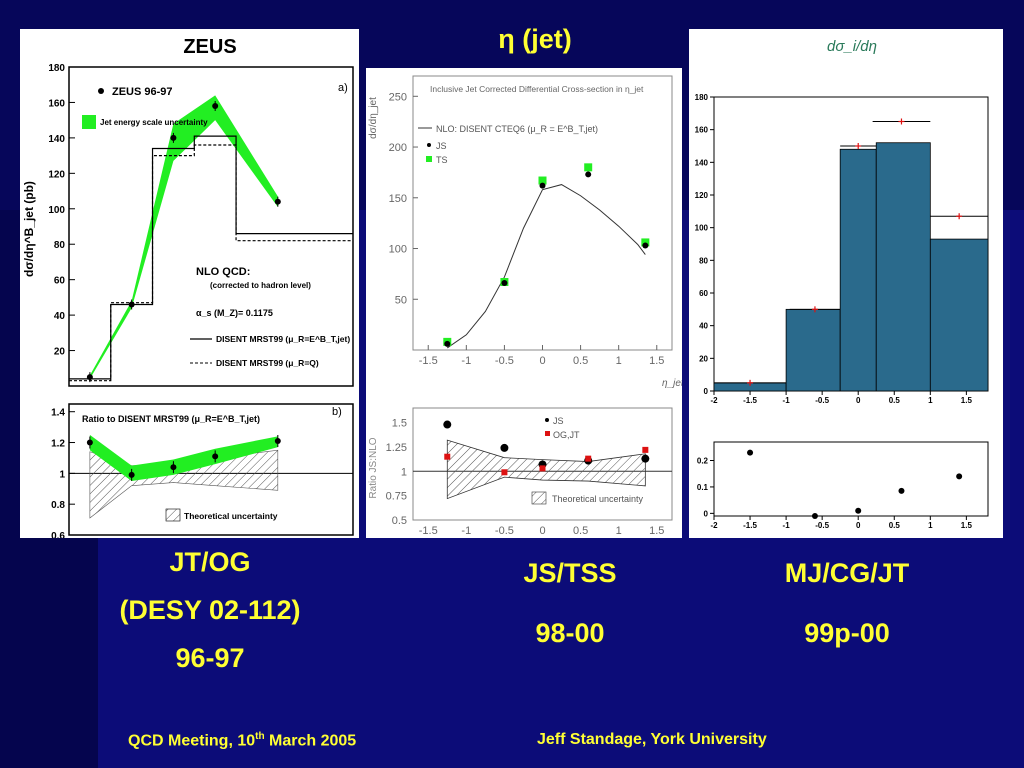 This screenshot has width=1024, height=768. What do you see at coordinates (750, 525) in the screenshot?
I see `hist-bottom-xtick-label: -1.5` at bounding box center [750, 525].